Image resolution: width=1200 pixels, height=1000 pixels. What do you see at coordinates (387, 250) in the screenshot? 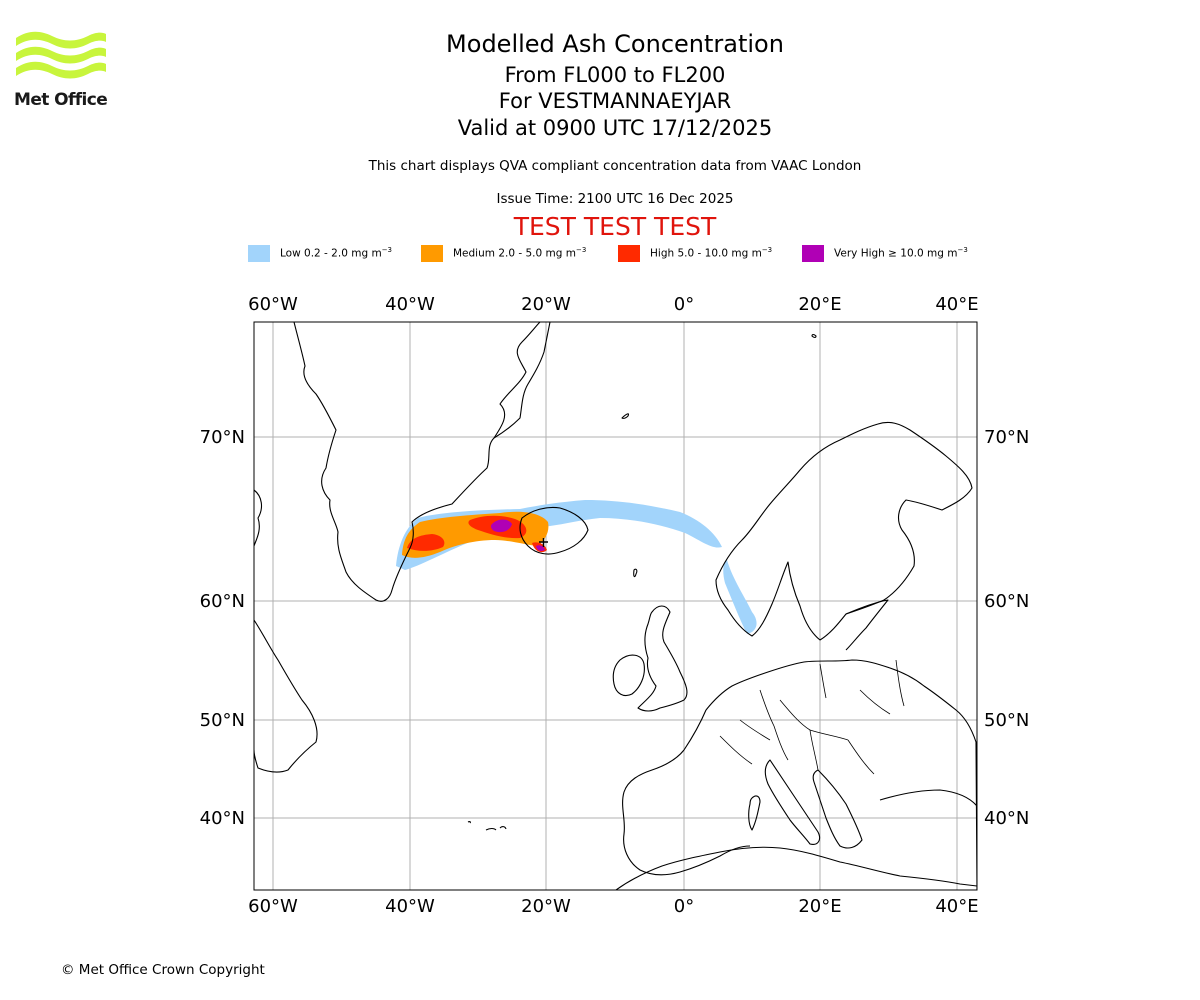
I see `legend-unit-exponent-low: −3` at bounding box center [387, 250].